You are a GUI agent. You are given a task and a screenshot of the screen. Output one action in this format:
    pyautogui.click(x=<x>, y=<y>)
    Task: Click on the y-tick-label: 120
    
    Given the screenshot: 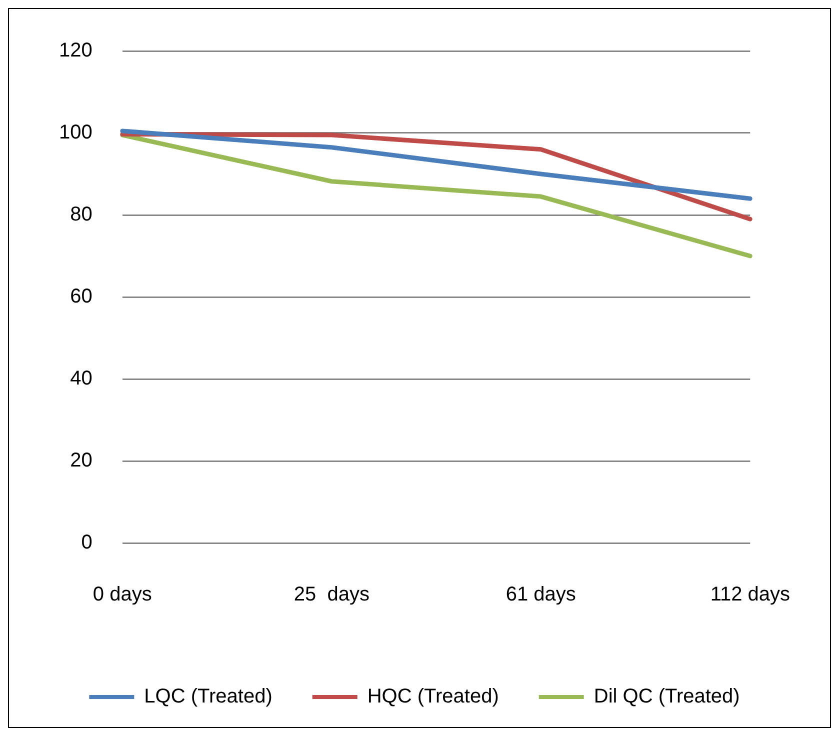 What is the action you would take?
    pyautogui.click(x=75, y=51)
    